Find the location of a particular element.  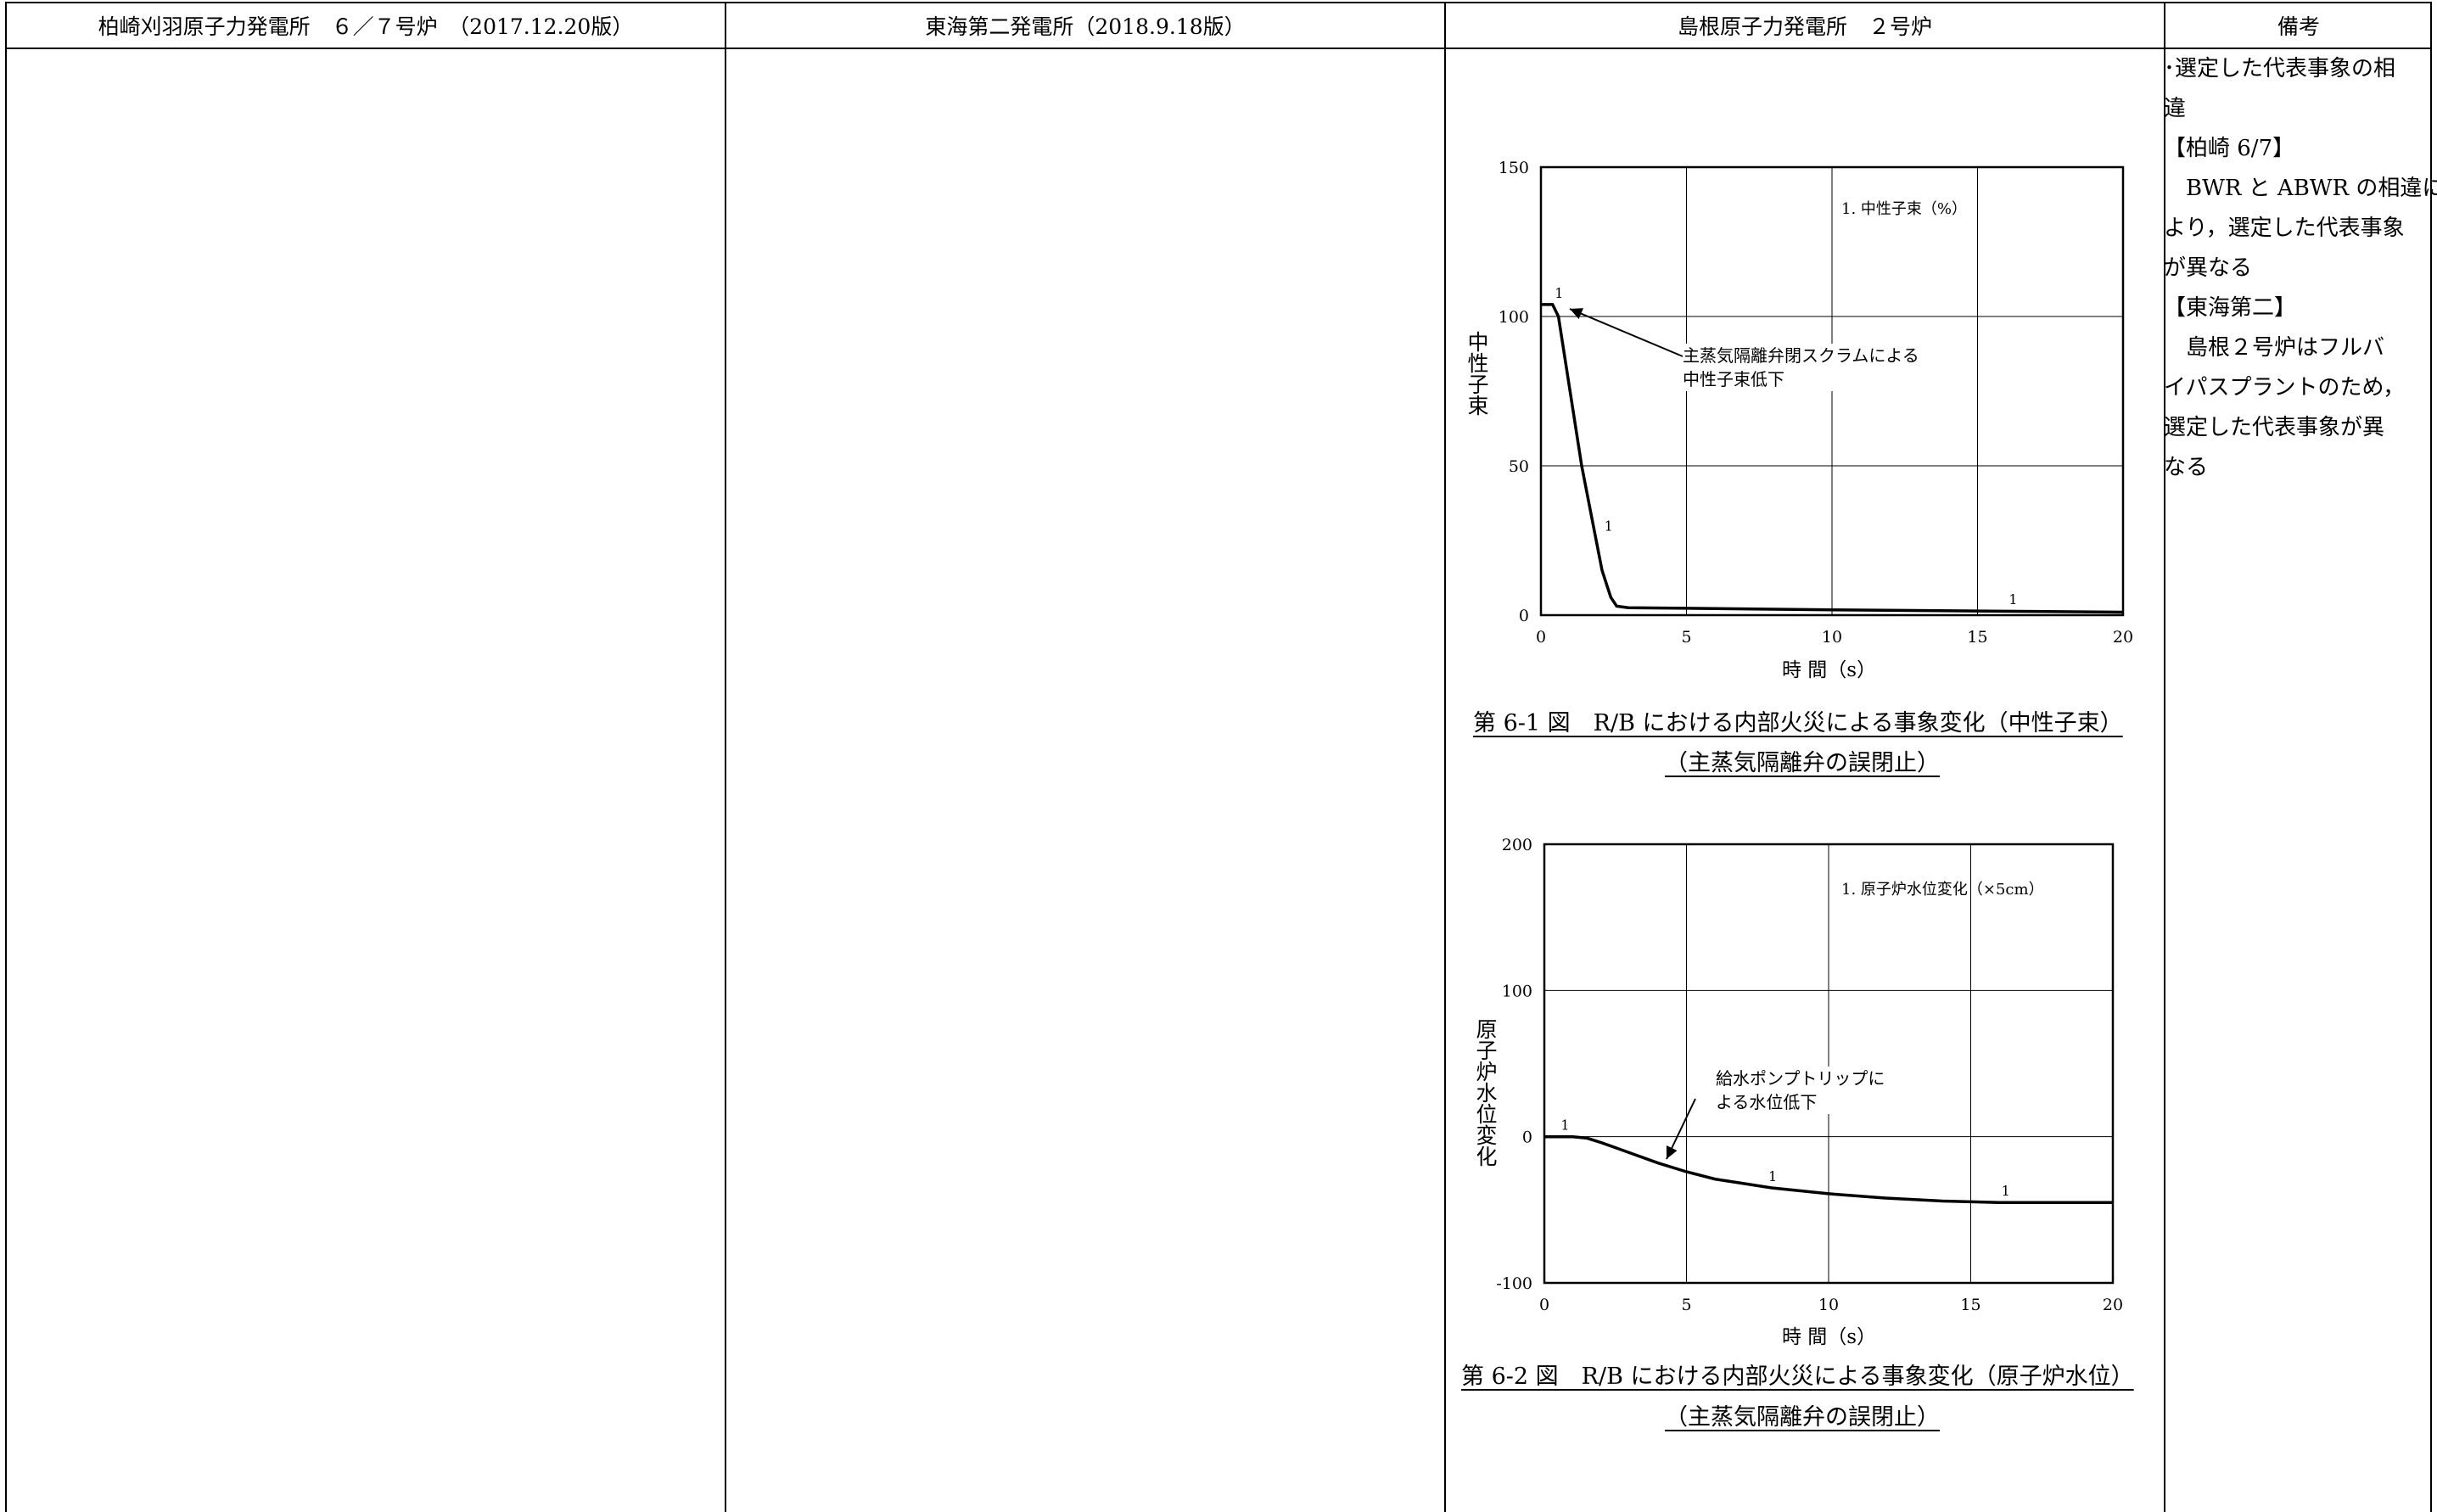

remarks-line: より，選定した代表事象 is located at coordinates (2284, 229).